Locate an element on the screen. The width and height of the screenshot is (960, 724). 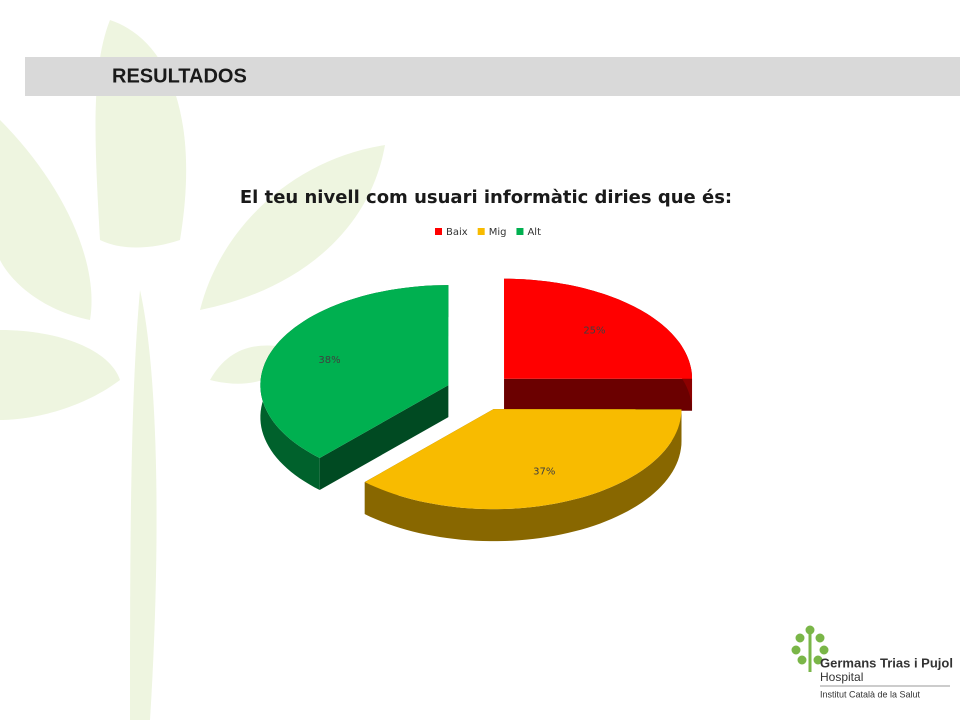
legend-label: Alt is located at coordinates (534, 232).